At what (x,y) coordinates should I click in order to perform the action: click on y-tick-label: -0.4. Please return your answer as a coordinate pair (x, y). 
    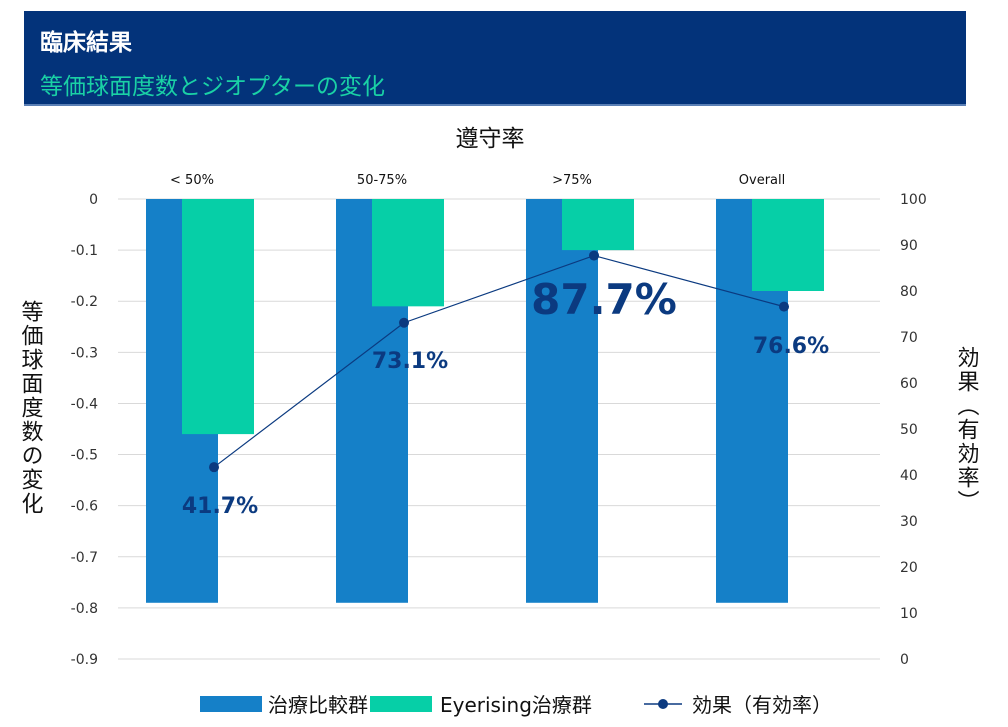
    Looking at the image, I should click on (84, 404).